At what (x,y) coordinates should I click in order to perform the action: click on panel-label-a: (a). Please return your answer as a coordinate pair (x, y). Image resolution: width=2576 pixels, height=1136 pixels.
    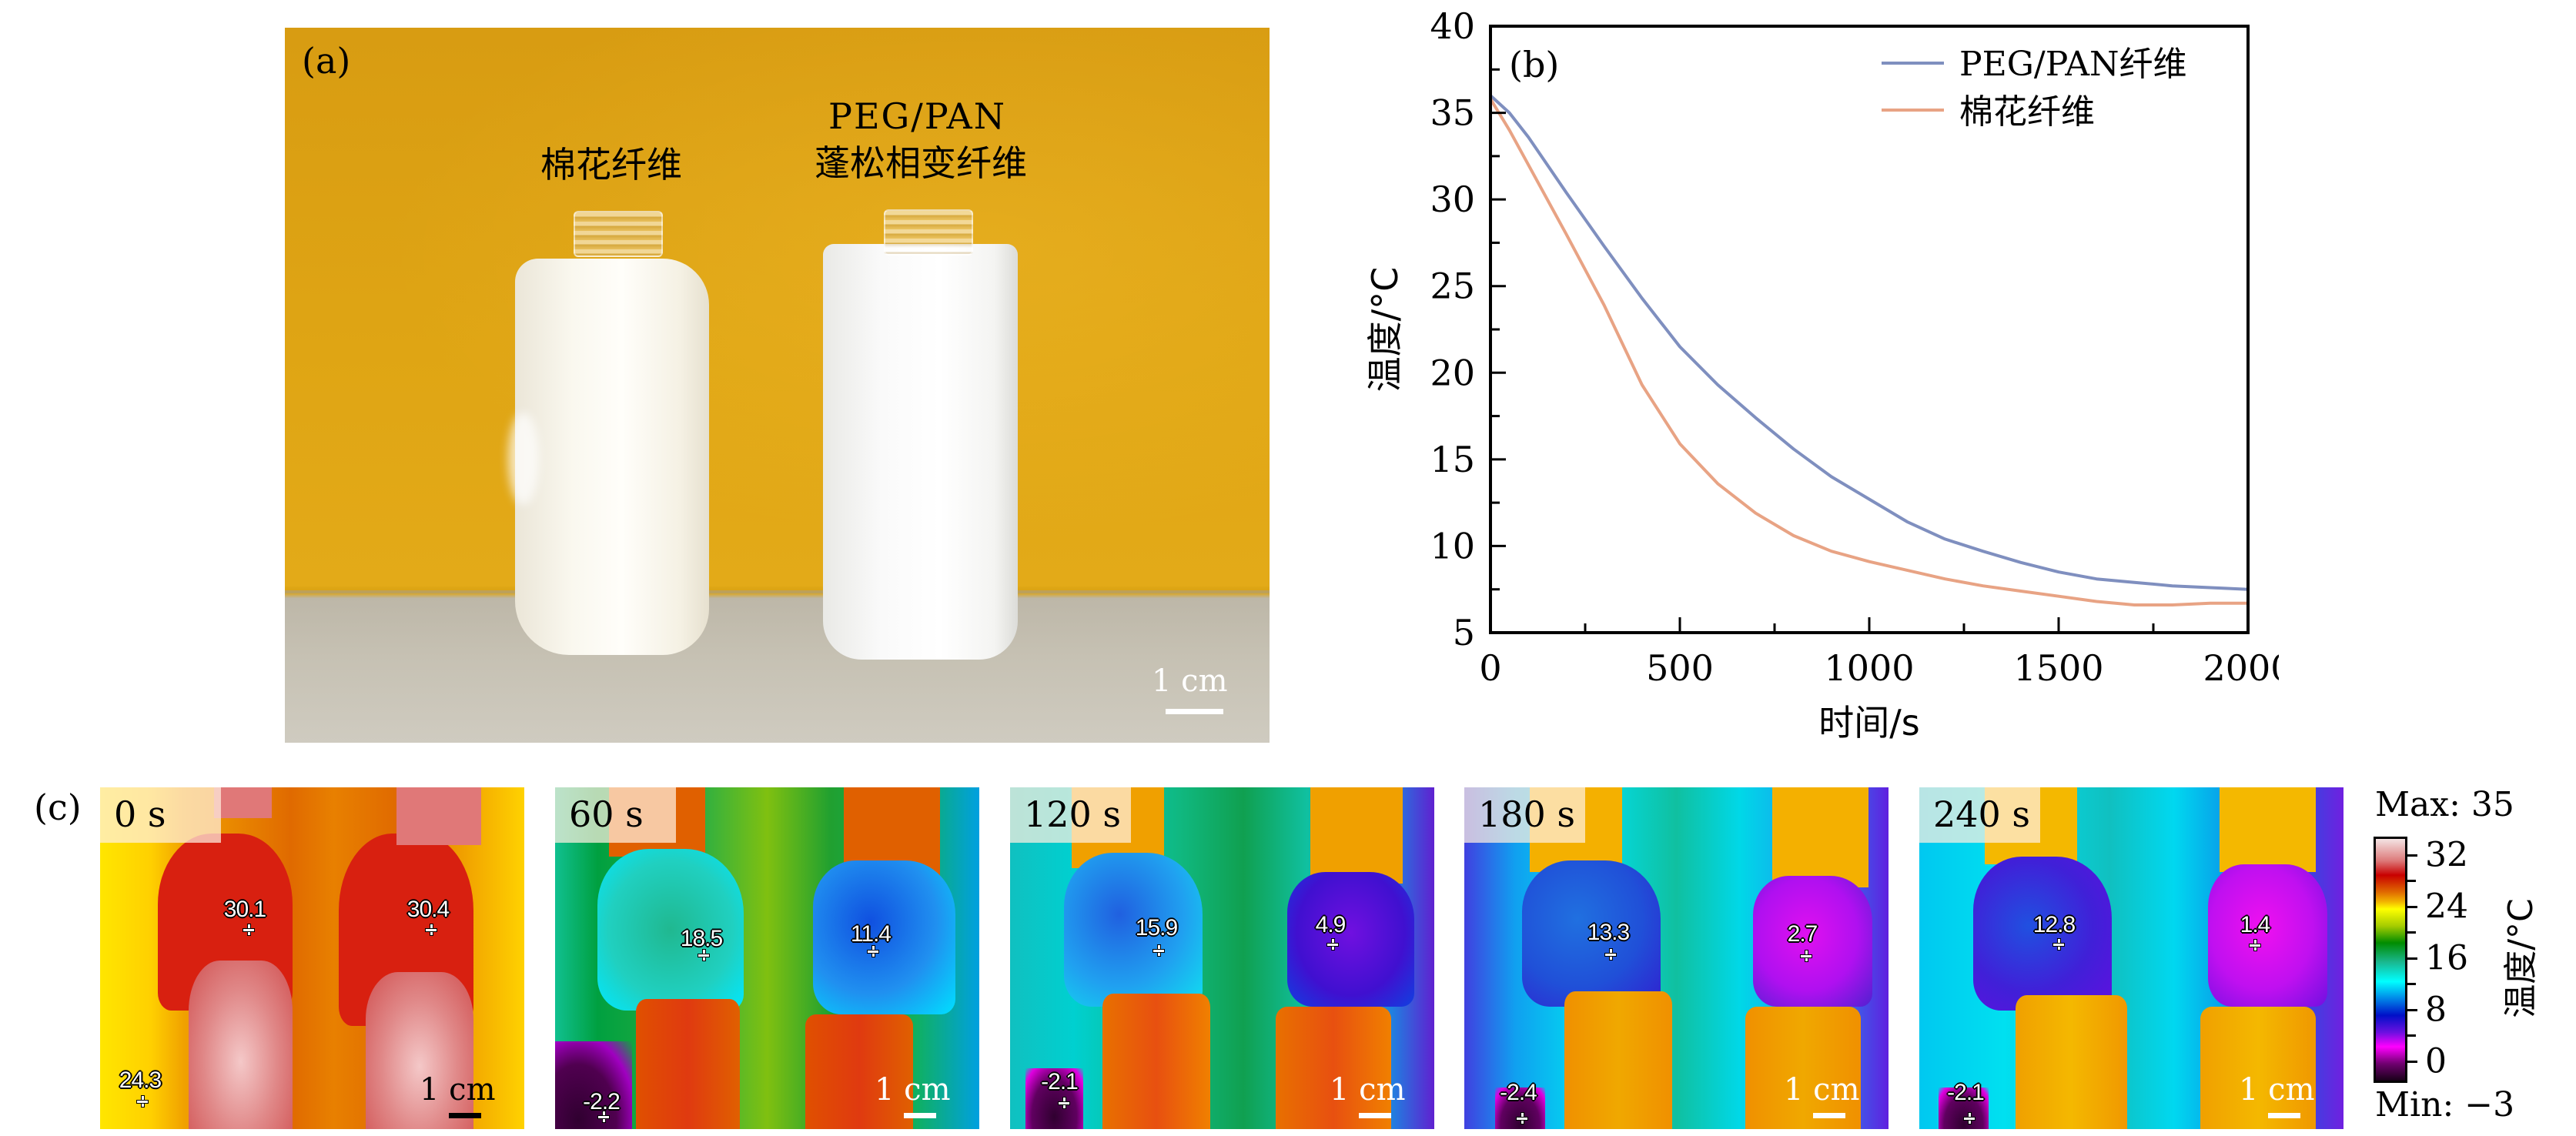
    Looking at the image, I should click on (326, 61).